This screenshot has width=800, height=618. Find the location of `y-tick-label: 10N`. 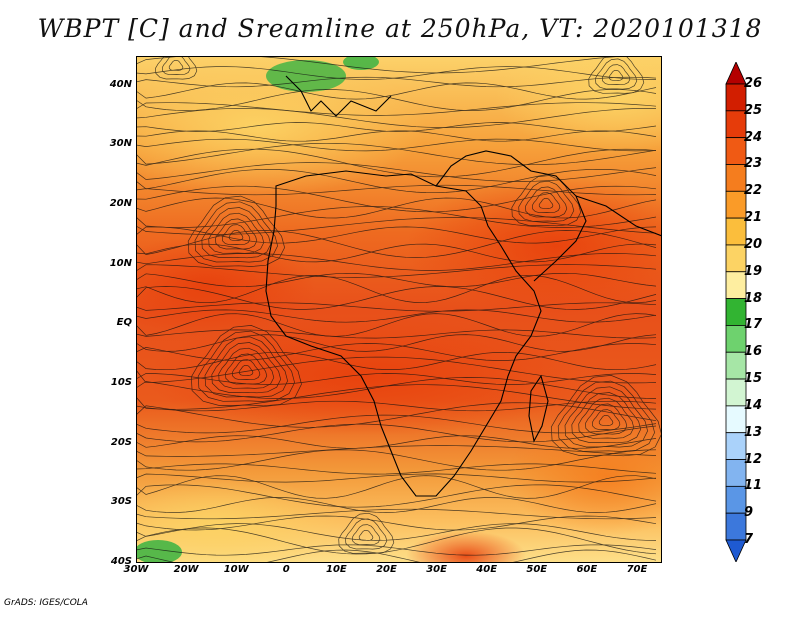

y-tick-label: 10N is located at coordinates (120, 263).